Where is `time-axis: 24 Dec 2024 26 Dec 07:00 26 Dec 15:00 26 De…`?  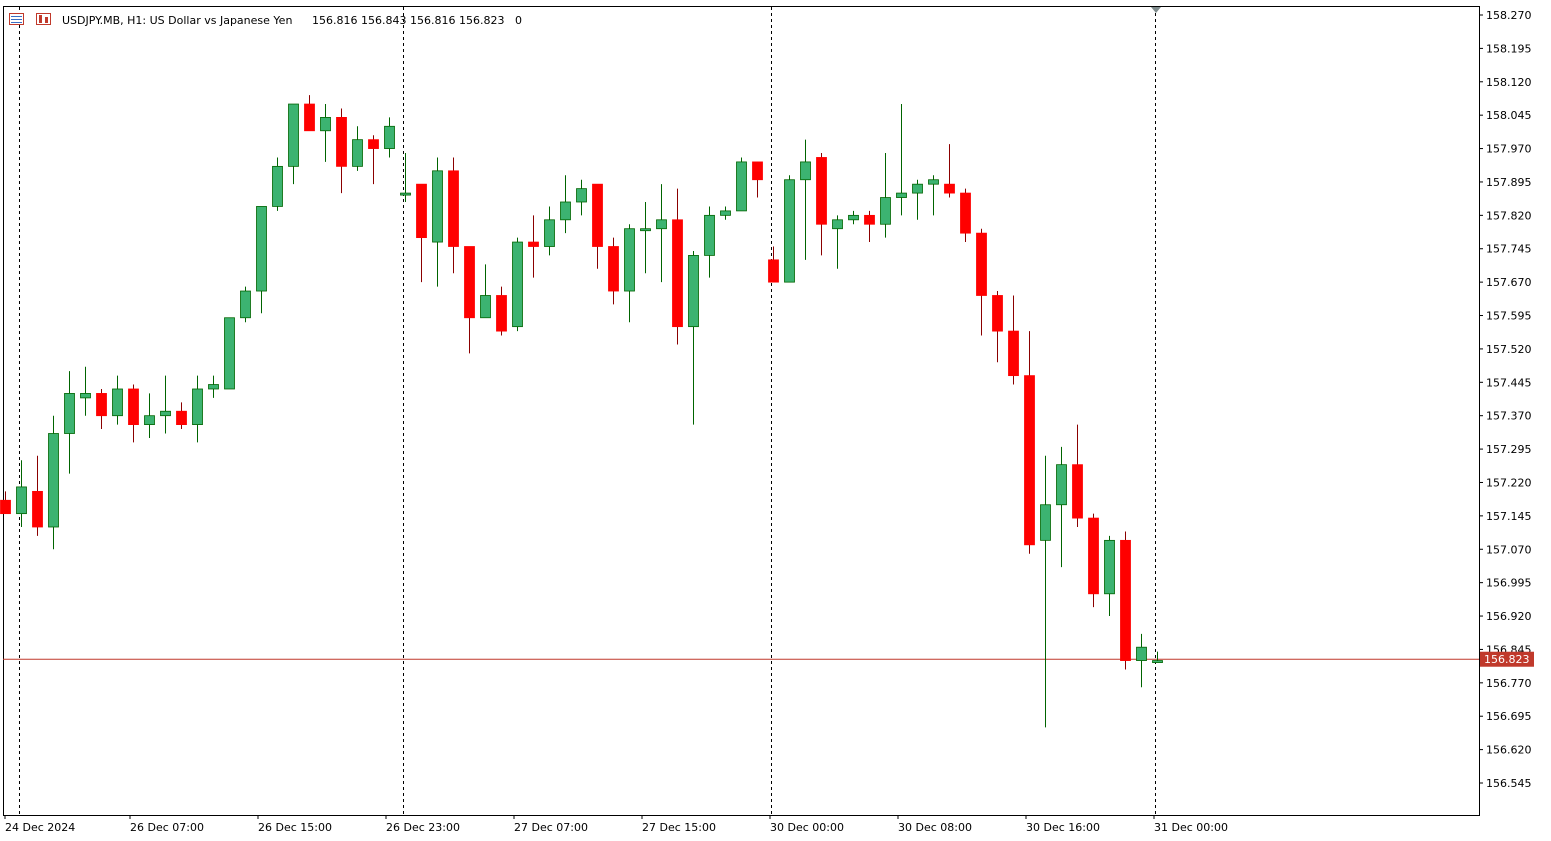
time-axis: 24 Dec 2024 26 Dec 07:00 26 Dec 15:00 26 De… is located at coordinates (616, 824).